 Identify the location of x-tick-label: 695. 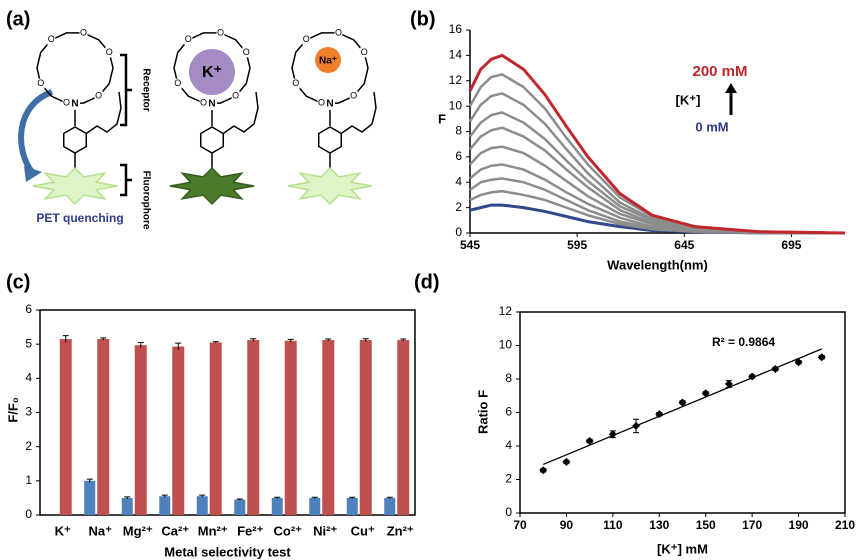
(791, 245).